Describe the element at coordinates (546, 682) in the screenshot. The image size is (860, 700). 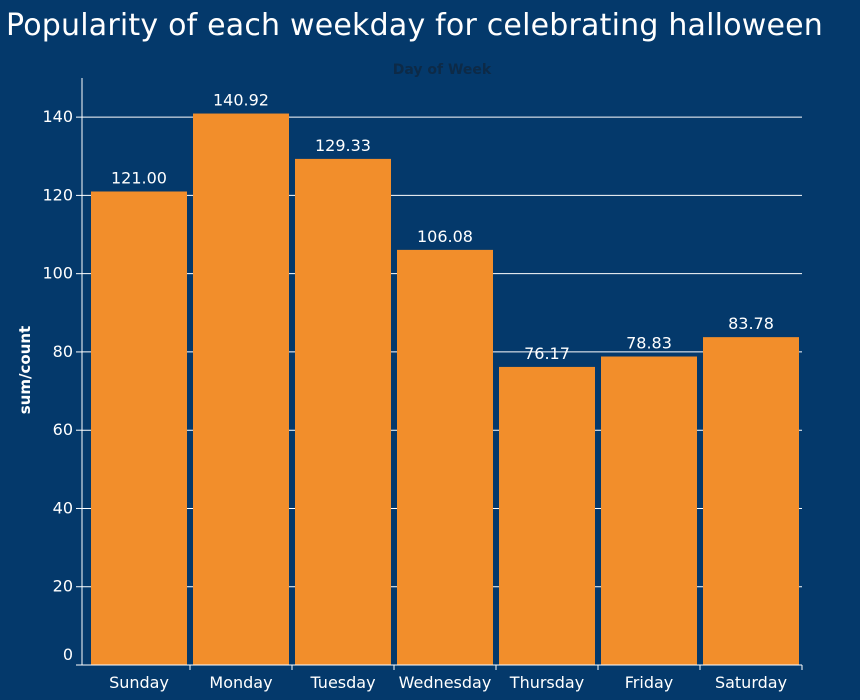
I see `x-tick-label-thursday: Thursday` at that location.